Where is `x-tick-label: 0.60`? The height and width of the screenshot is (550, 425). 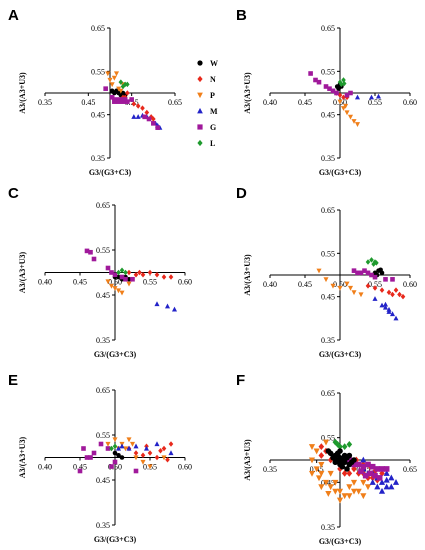
x-tick-label: 0.60 is located at coordinates (410, 102).